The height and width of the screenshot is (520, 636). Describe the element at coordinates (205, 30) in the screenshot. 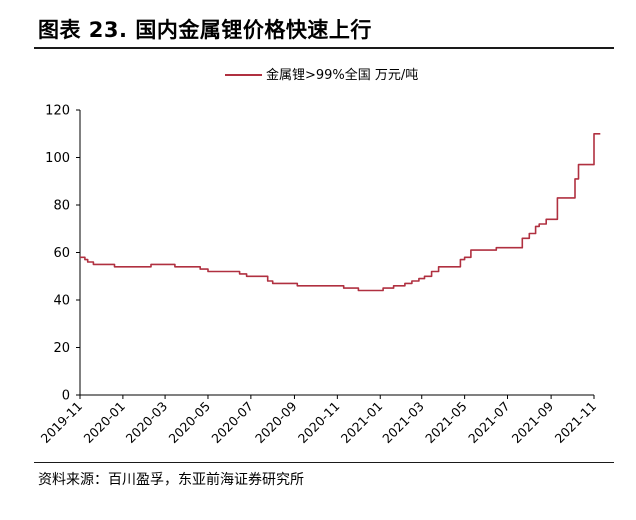

I see `page-title: 图表 23. 国内金属锂价格快速上行` at that location.